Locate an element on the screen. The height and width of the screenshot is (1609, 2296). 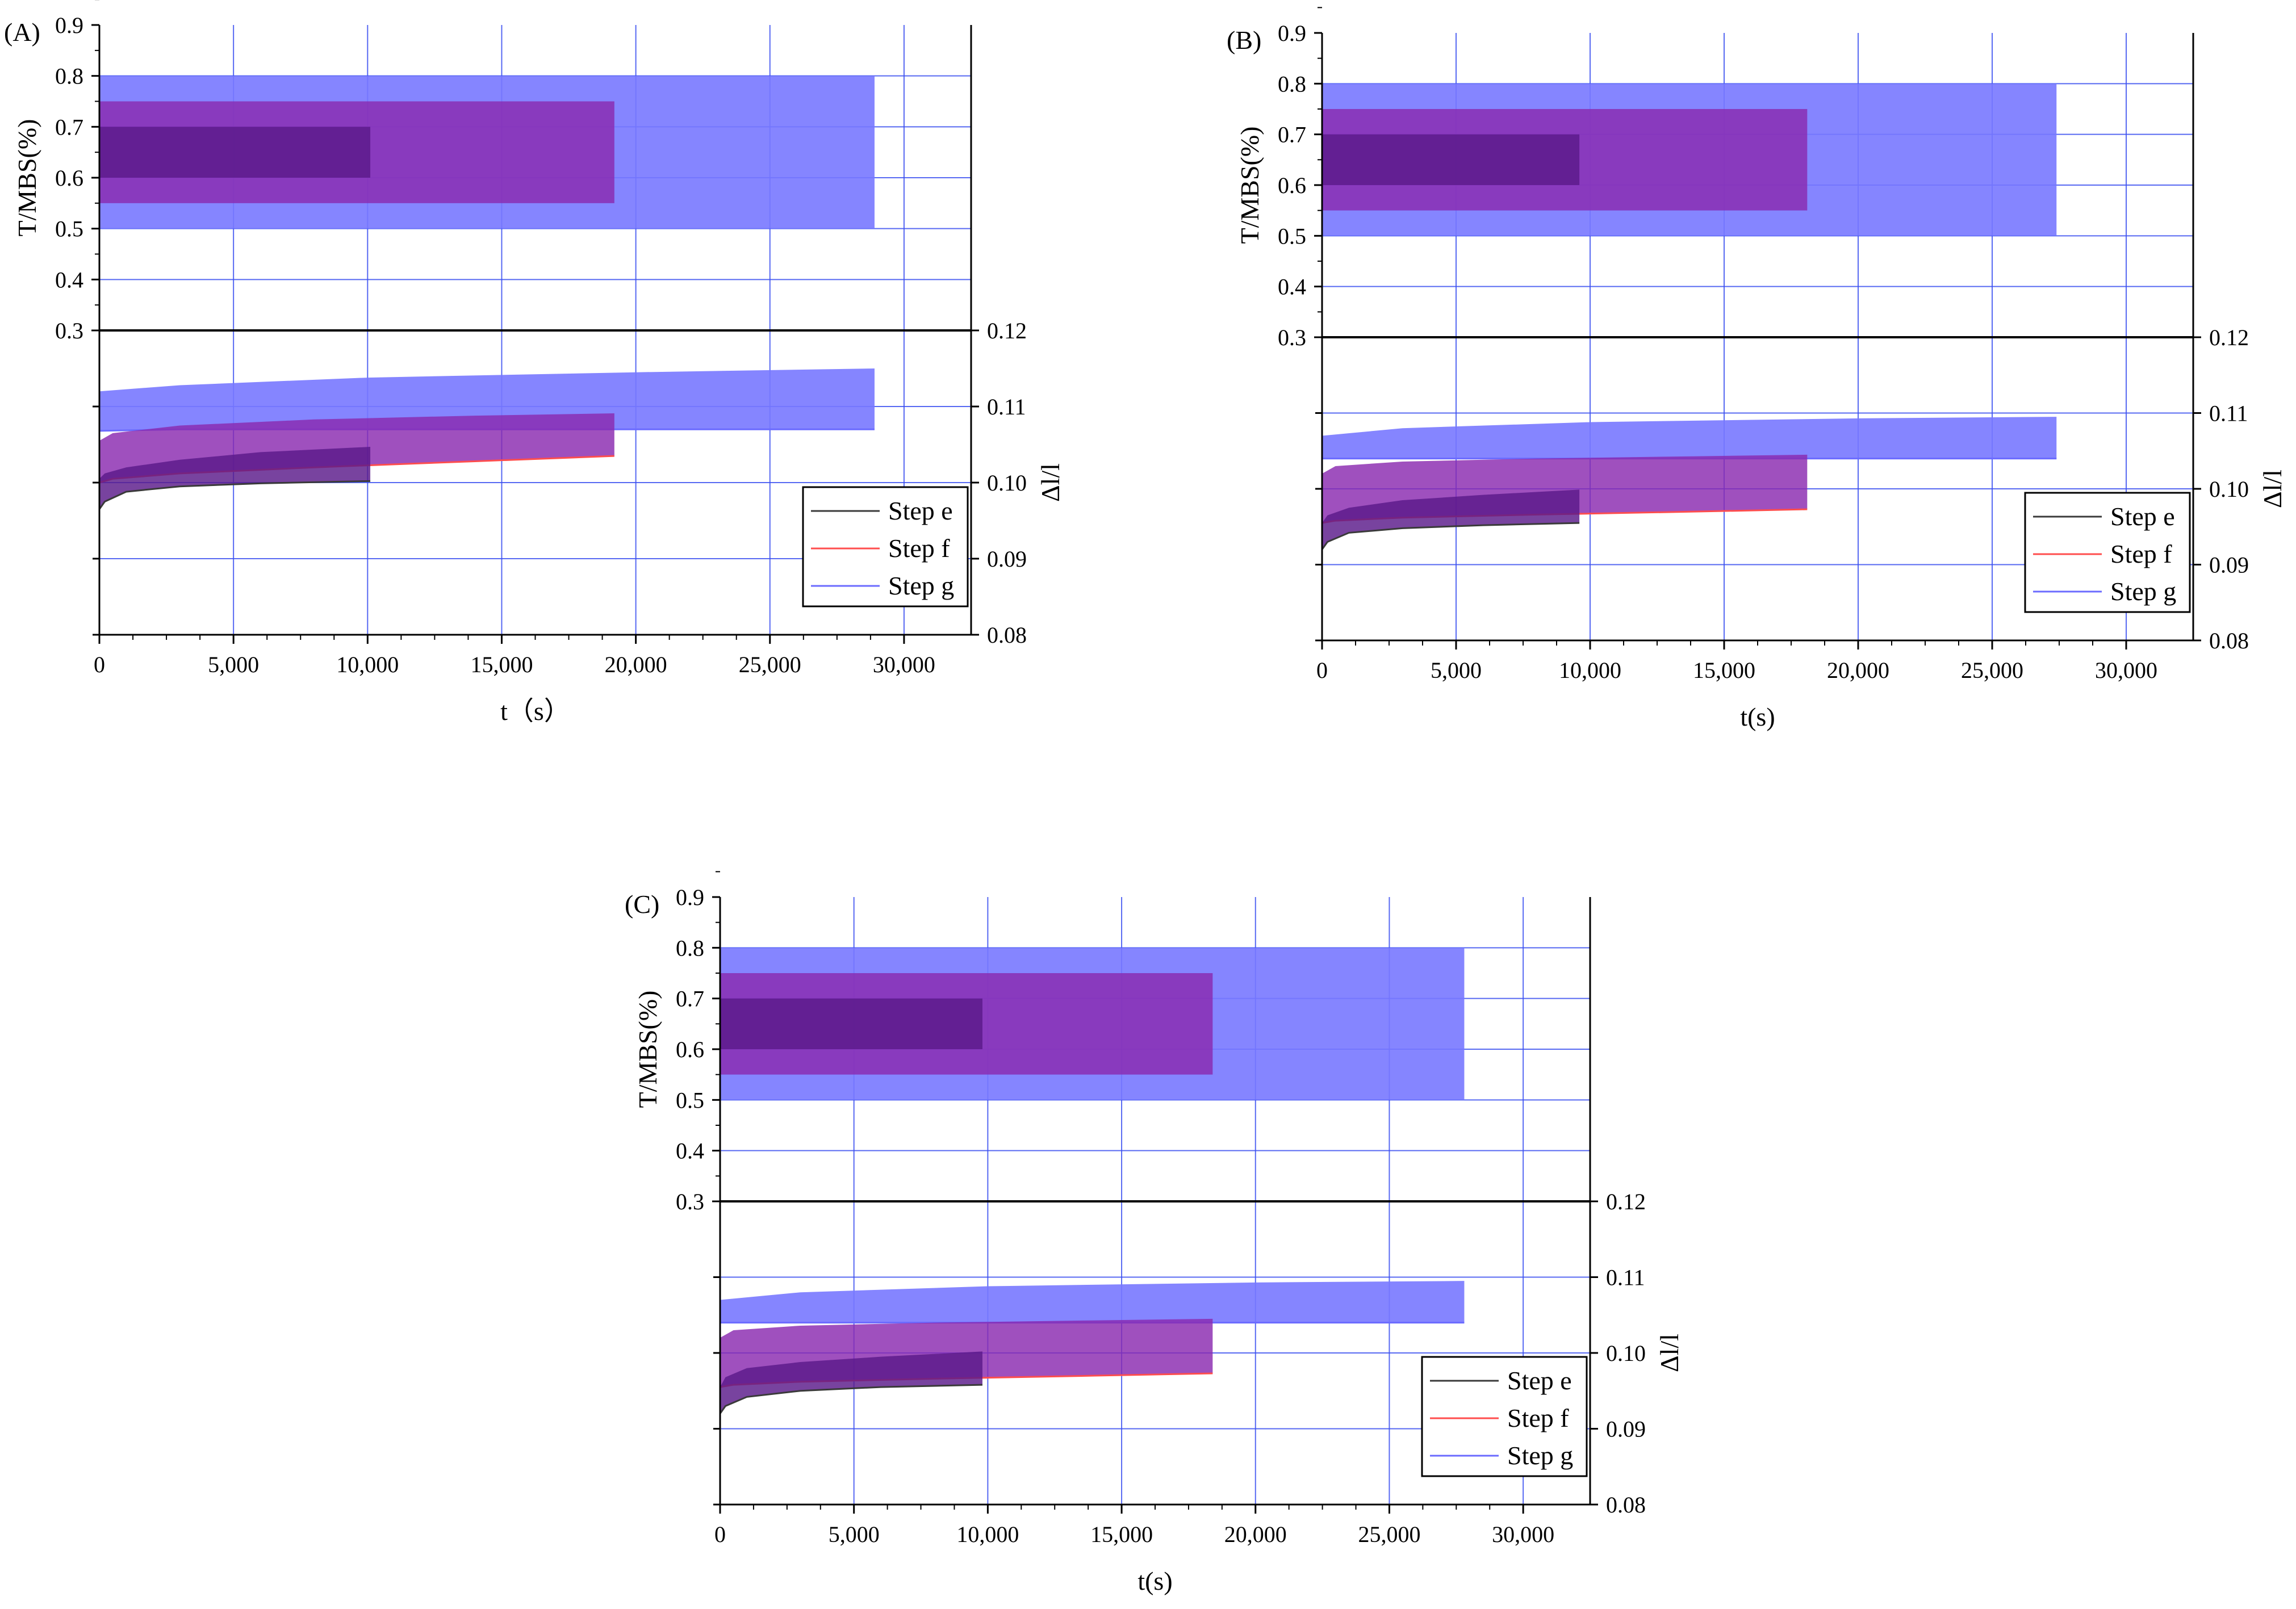
panel-label: (C) is located at coordinates (642, 904).